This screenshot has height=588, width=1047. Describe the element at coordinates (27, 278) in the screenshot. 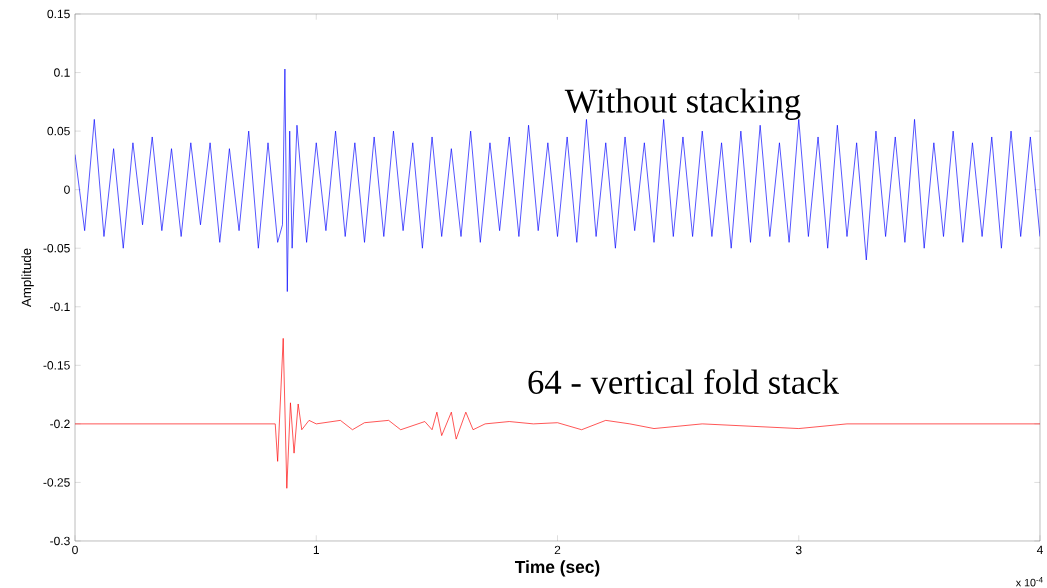

I see `y-axis-title: Amplitude` at that location.